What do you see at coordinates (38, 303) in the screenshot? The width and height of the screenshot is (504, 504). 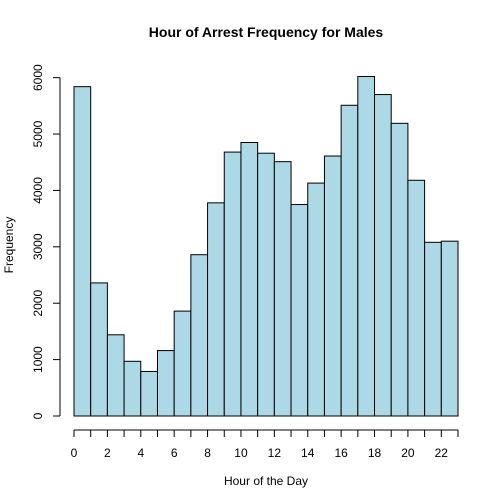 I see `y-tick-label: 2000` at bounding box center [38, 303].